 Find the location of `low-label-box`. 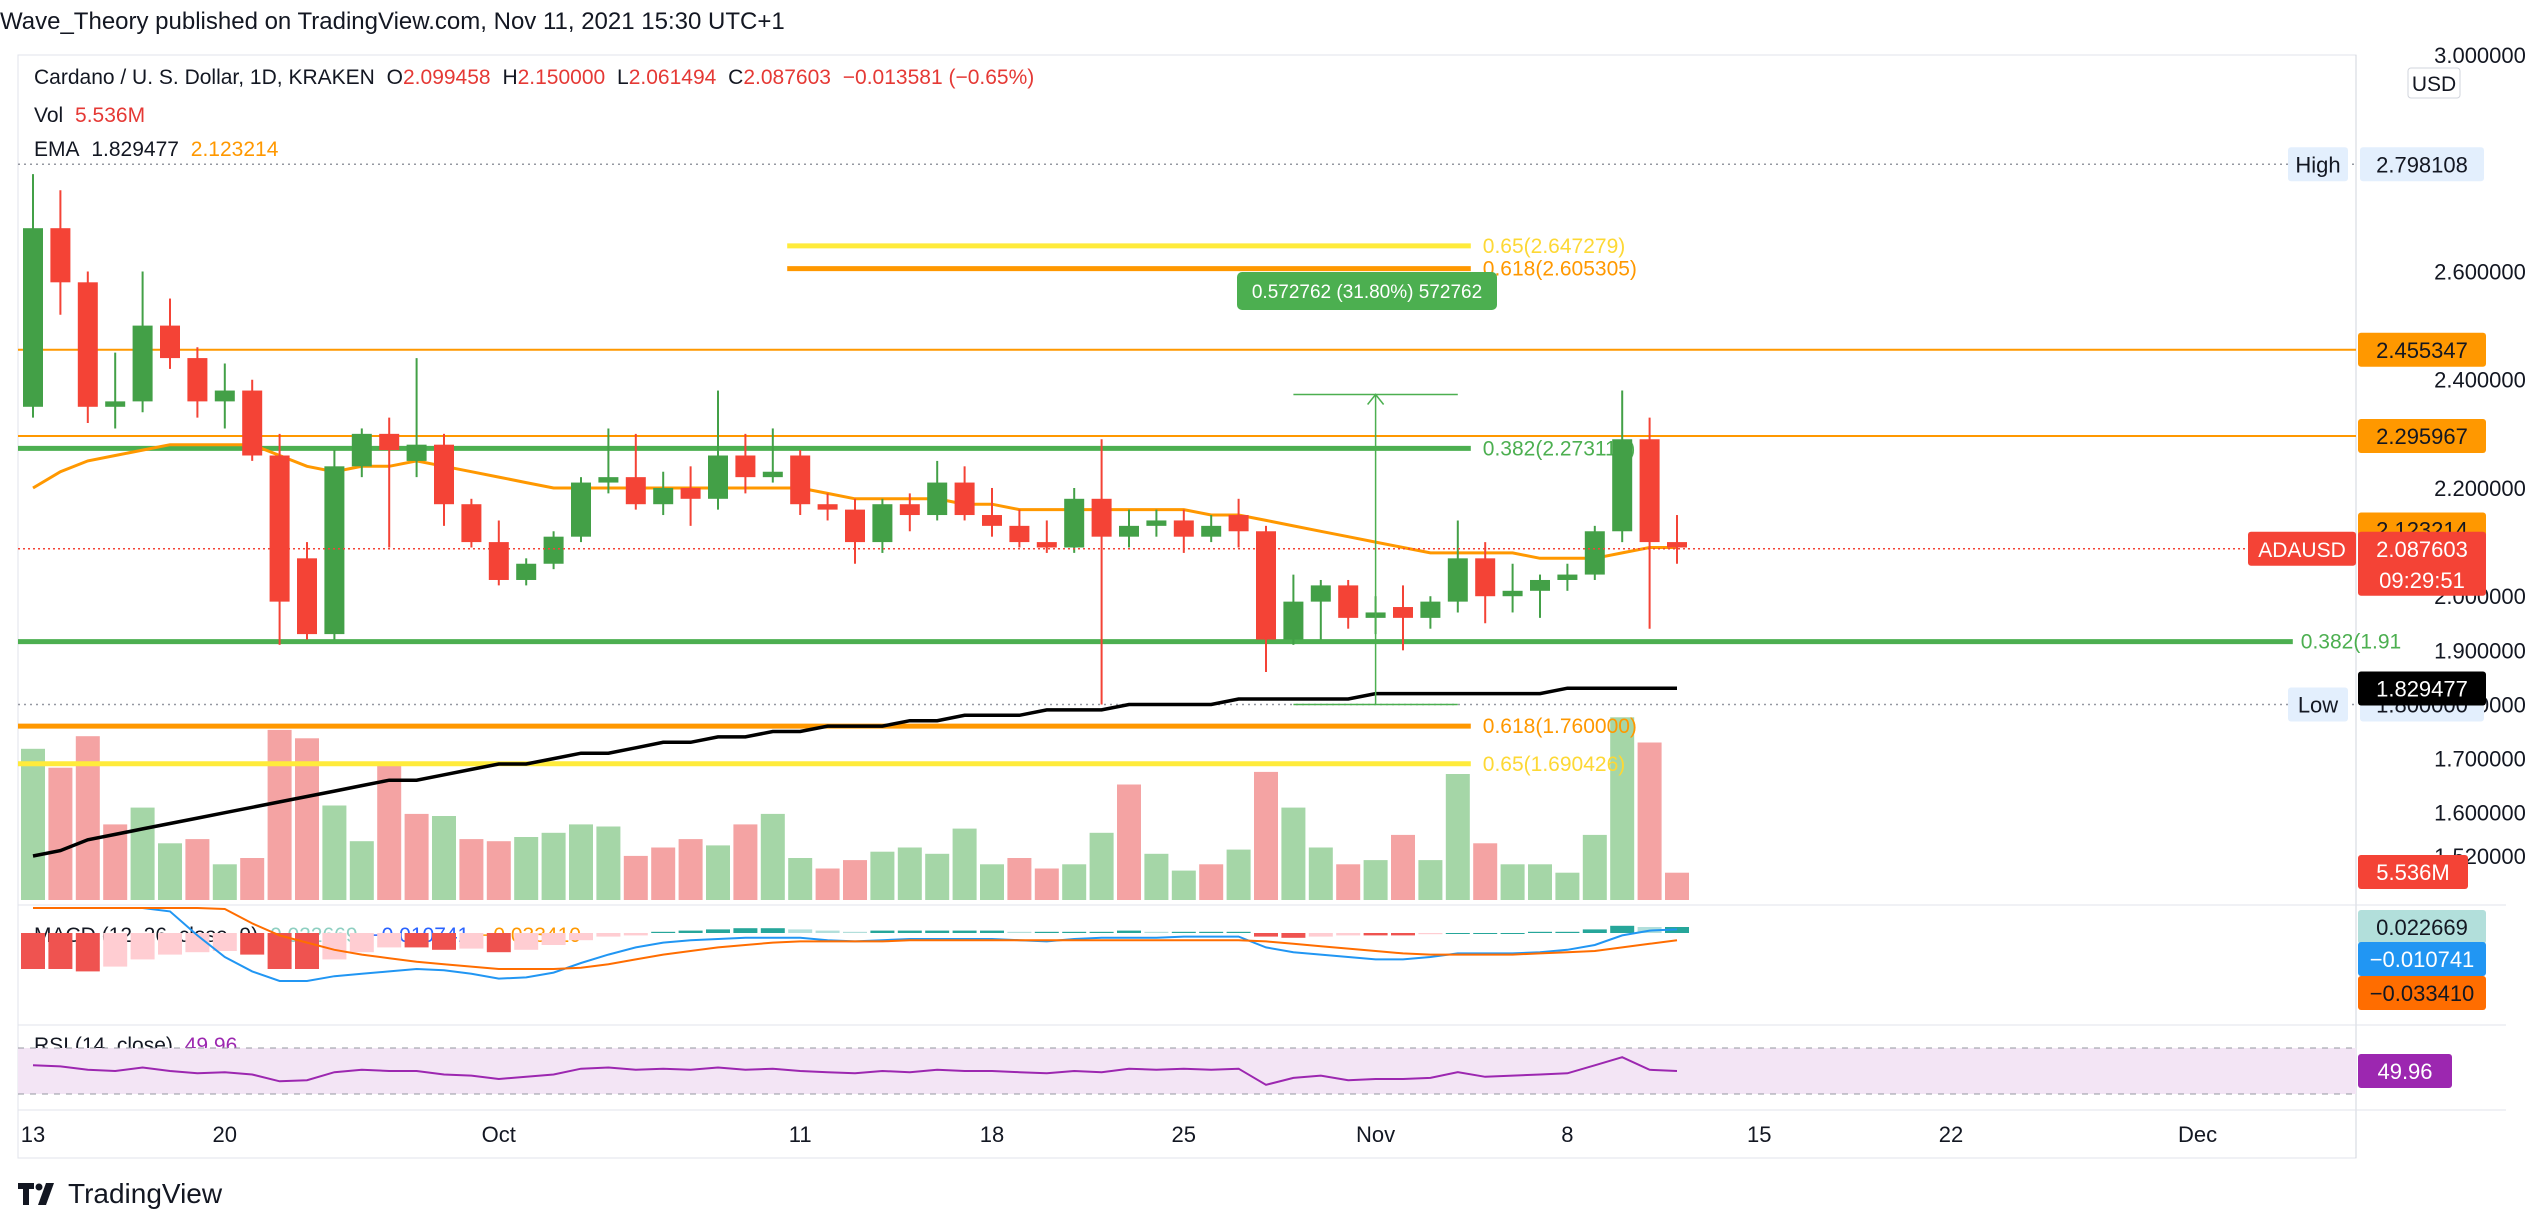

low-label-box is located at coordinates (2318, 704).